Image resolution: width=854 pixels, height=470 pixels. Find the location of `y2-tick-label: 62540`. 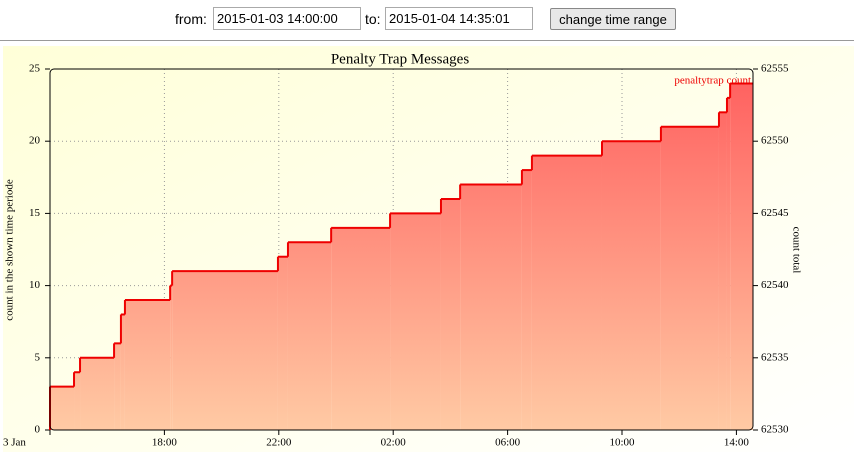

y2-tick-label: 62540 is located at coordinates (775, 285).